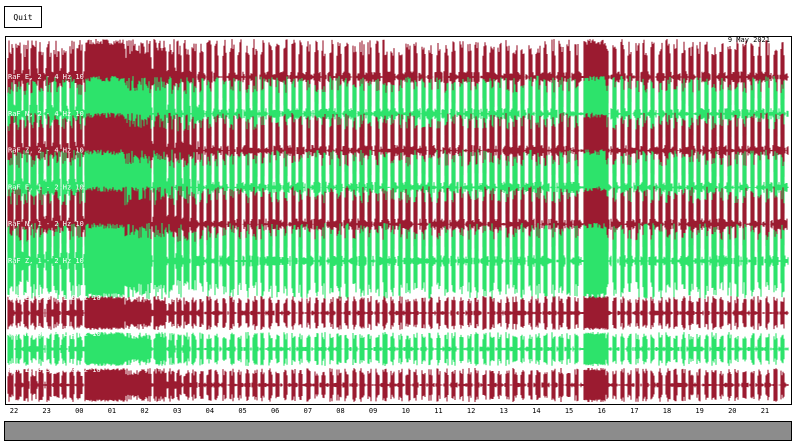  Describe the element at coordinates (54, 370) in the screenshot. I see `trace-label: RaF Z, 0.5 - 1.0 Hz 10` at that location.